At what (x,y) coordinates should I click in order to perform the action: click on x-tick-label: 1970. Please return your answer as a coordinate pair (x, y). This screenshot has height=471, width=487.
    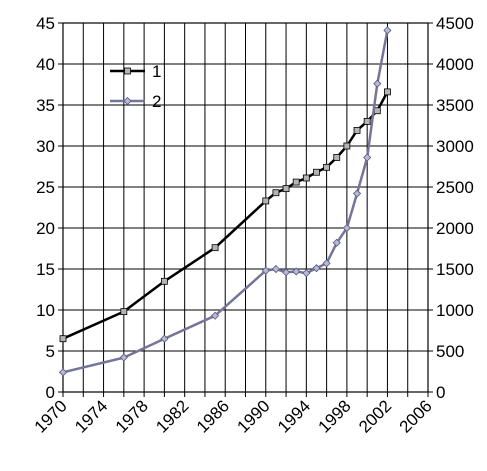
    Looking at the image, I should click on (51, 416).